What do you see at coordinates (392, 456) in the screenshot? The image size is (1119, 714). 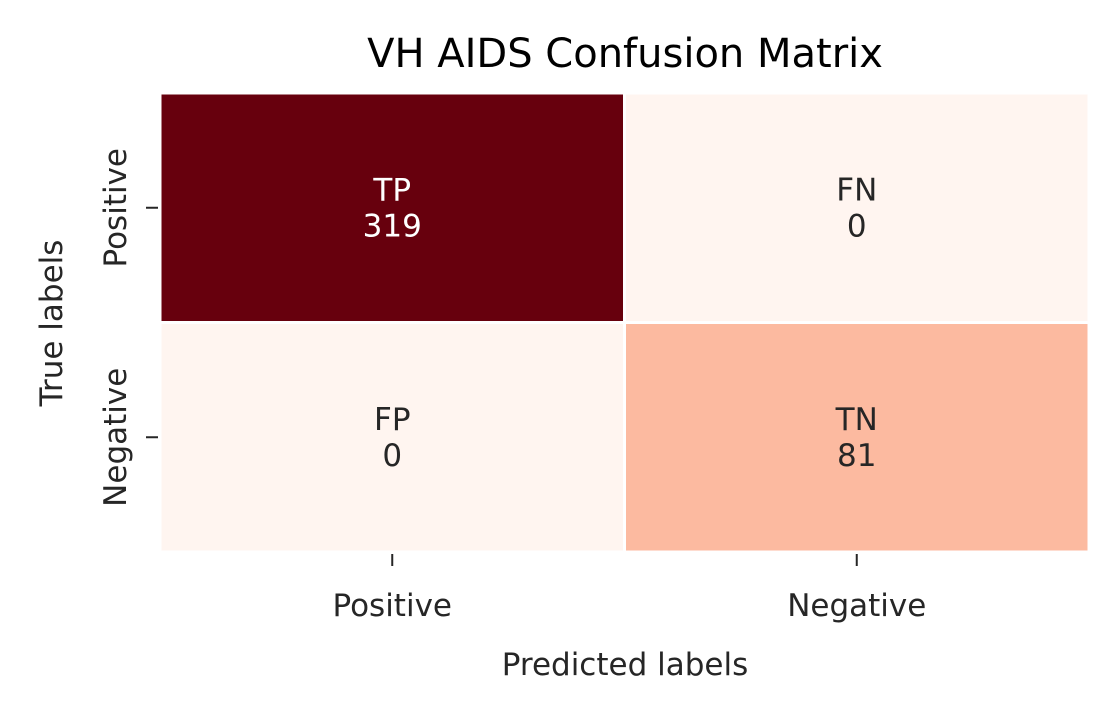 I see `cell-fp-value: 0` at bounding box center [392, 456].